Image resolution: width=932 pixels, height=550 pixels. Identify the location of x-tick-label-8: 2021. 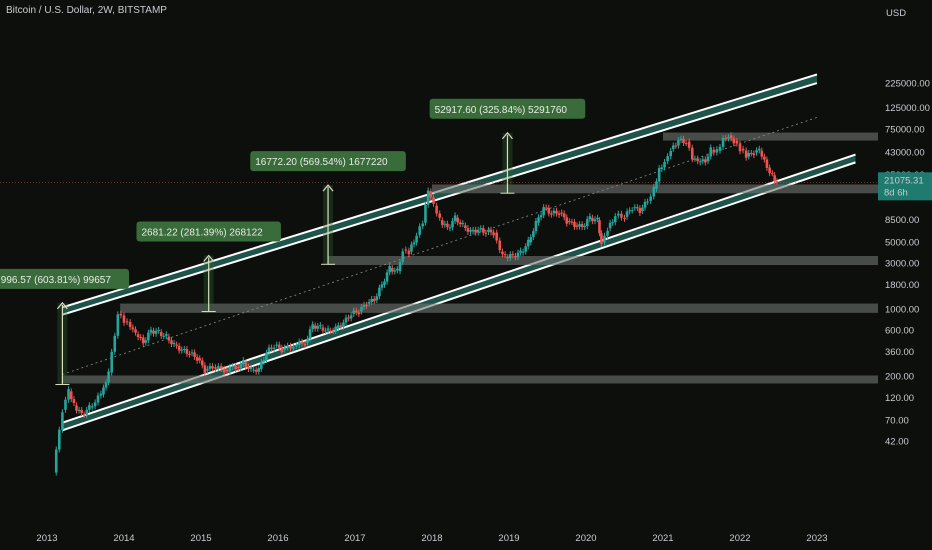
(662, 538).